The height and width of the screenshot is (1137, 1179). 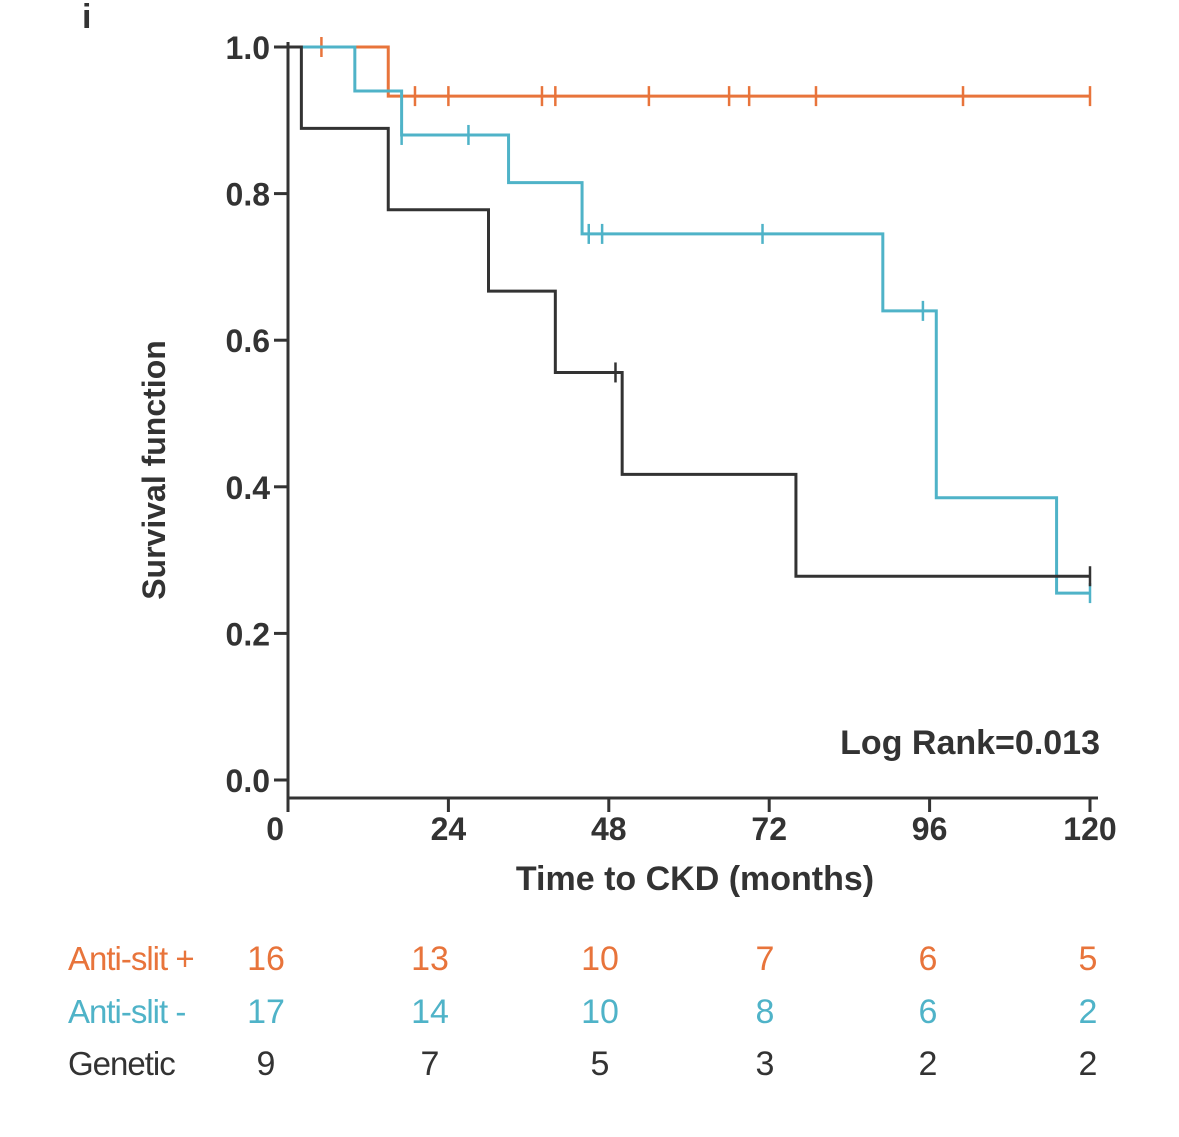 What do you see at coordinates (86, 18) in the screenshot?
I see `panel-label: i` at bounding box center [86, 18].